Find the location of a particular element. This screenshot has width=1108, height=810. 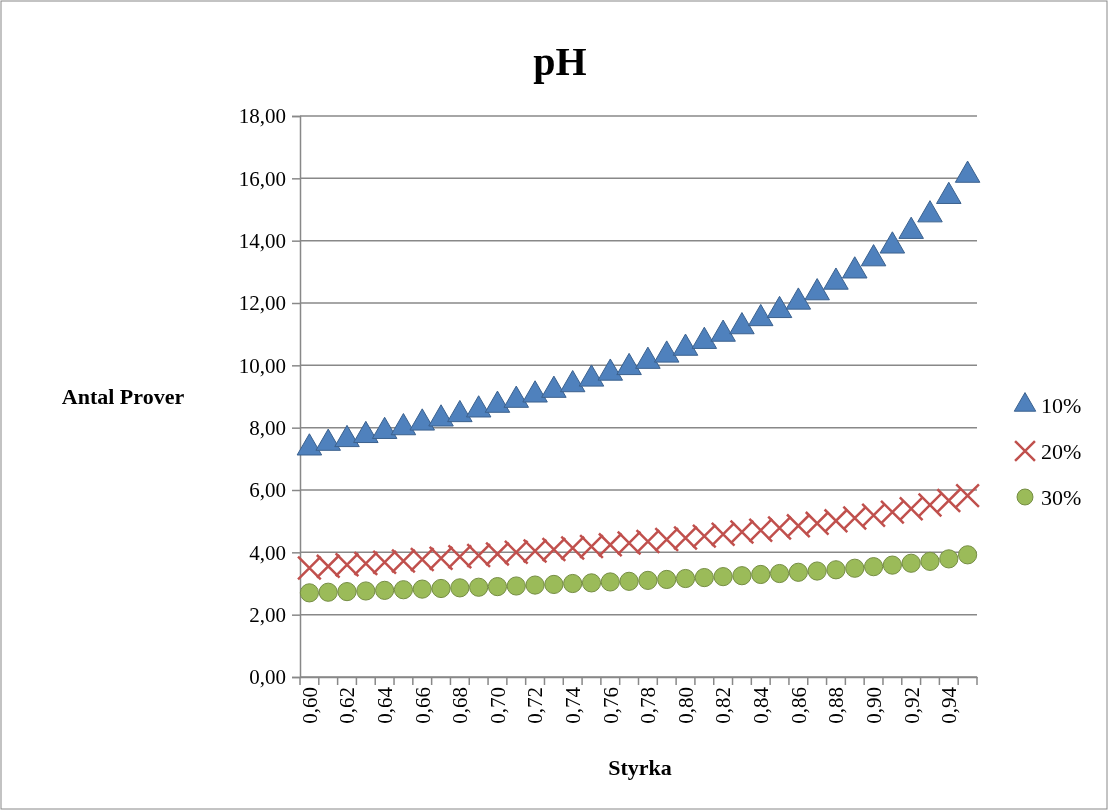

x-tick-label: 0,90 is located at coordinates (873, 705).